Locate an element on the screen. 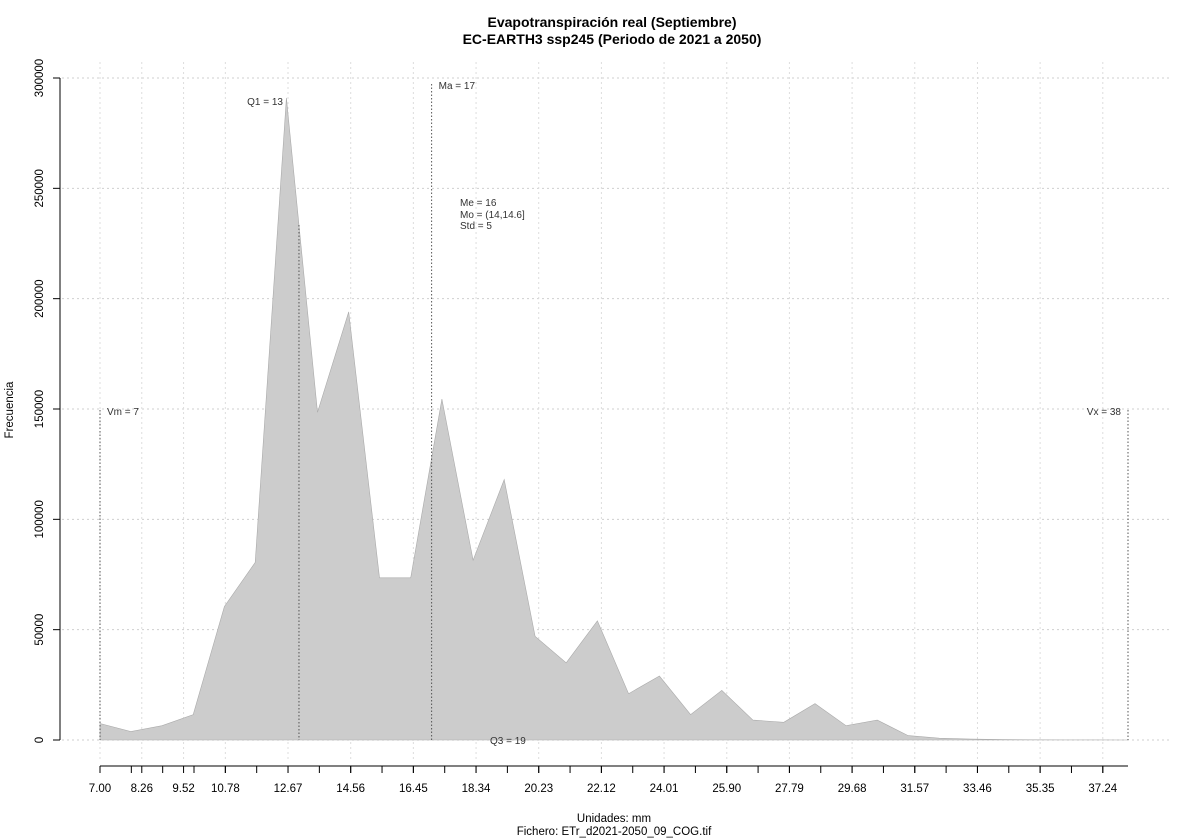  x-axis-label: Unidades: mm is located at coordinates (614, 819).